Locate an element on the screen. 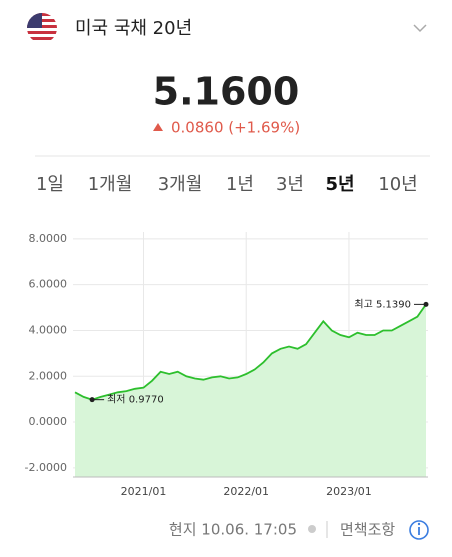 This screenshot has height=557, width=452. us-flag is located at coordinates (42, 28).